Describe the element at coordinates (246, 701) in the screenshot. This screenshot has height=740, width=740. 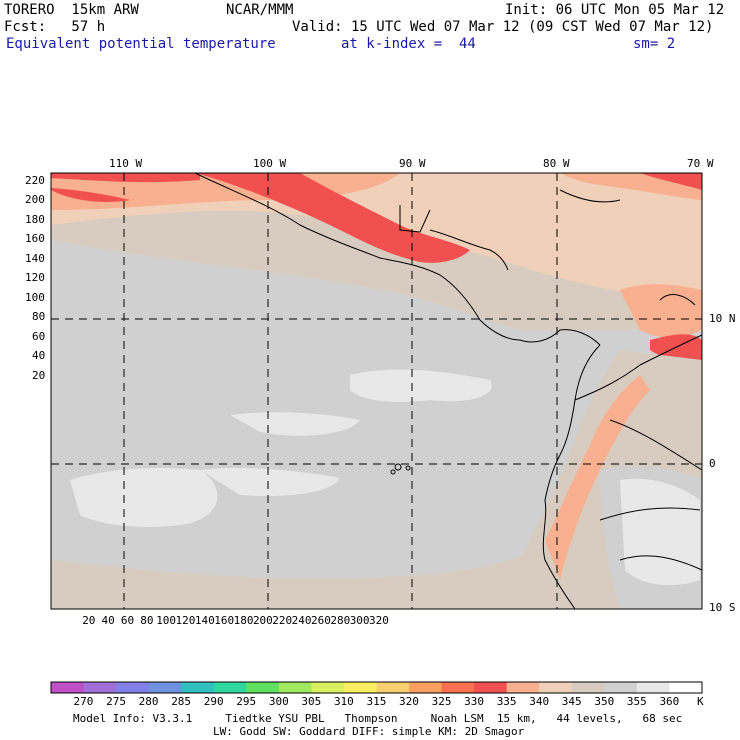
I see `colorbar-level: 295` at that location.